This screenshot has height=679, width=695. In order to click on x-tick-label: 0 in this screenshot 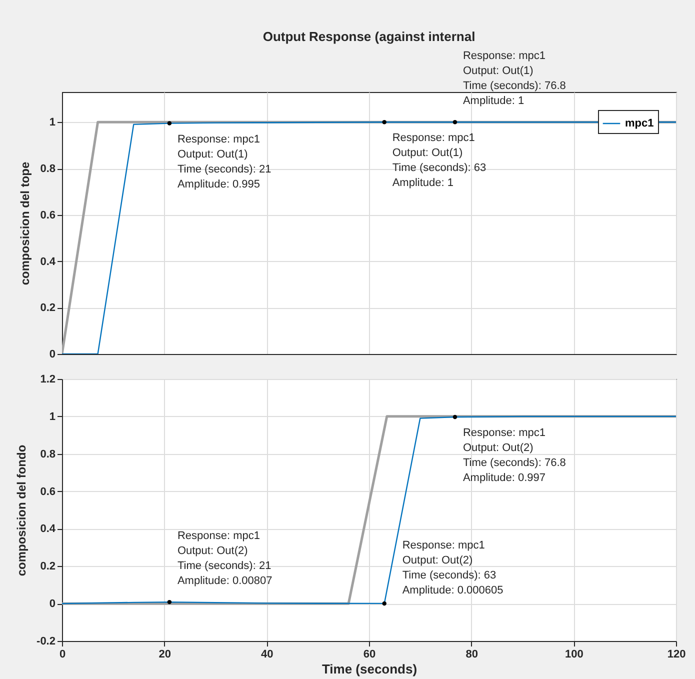, I will do `click(62, 654)`.